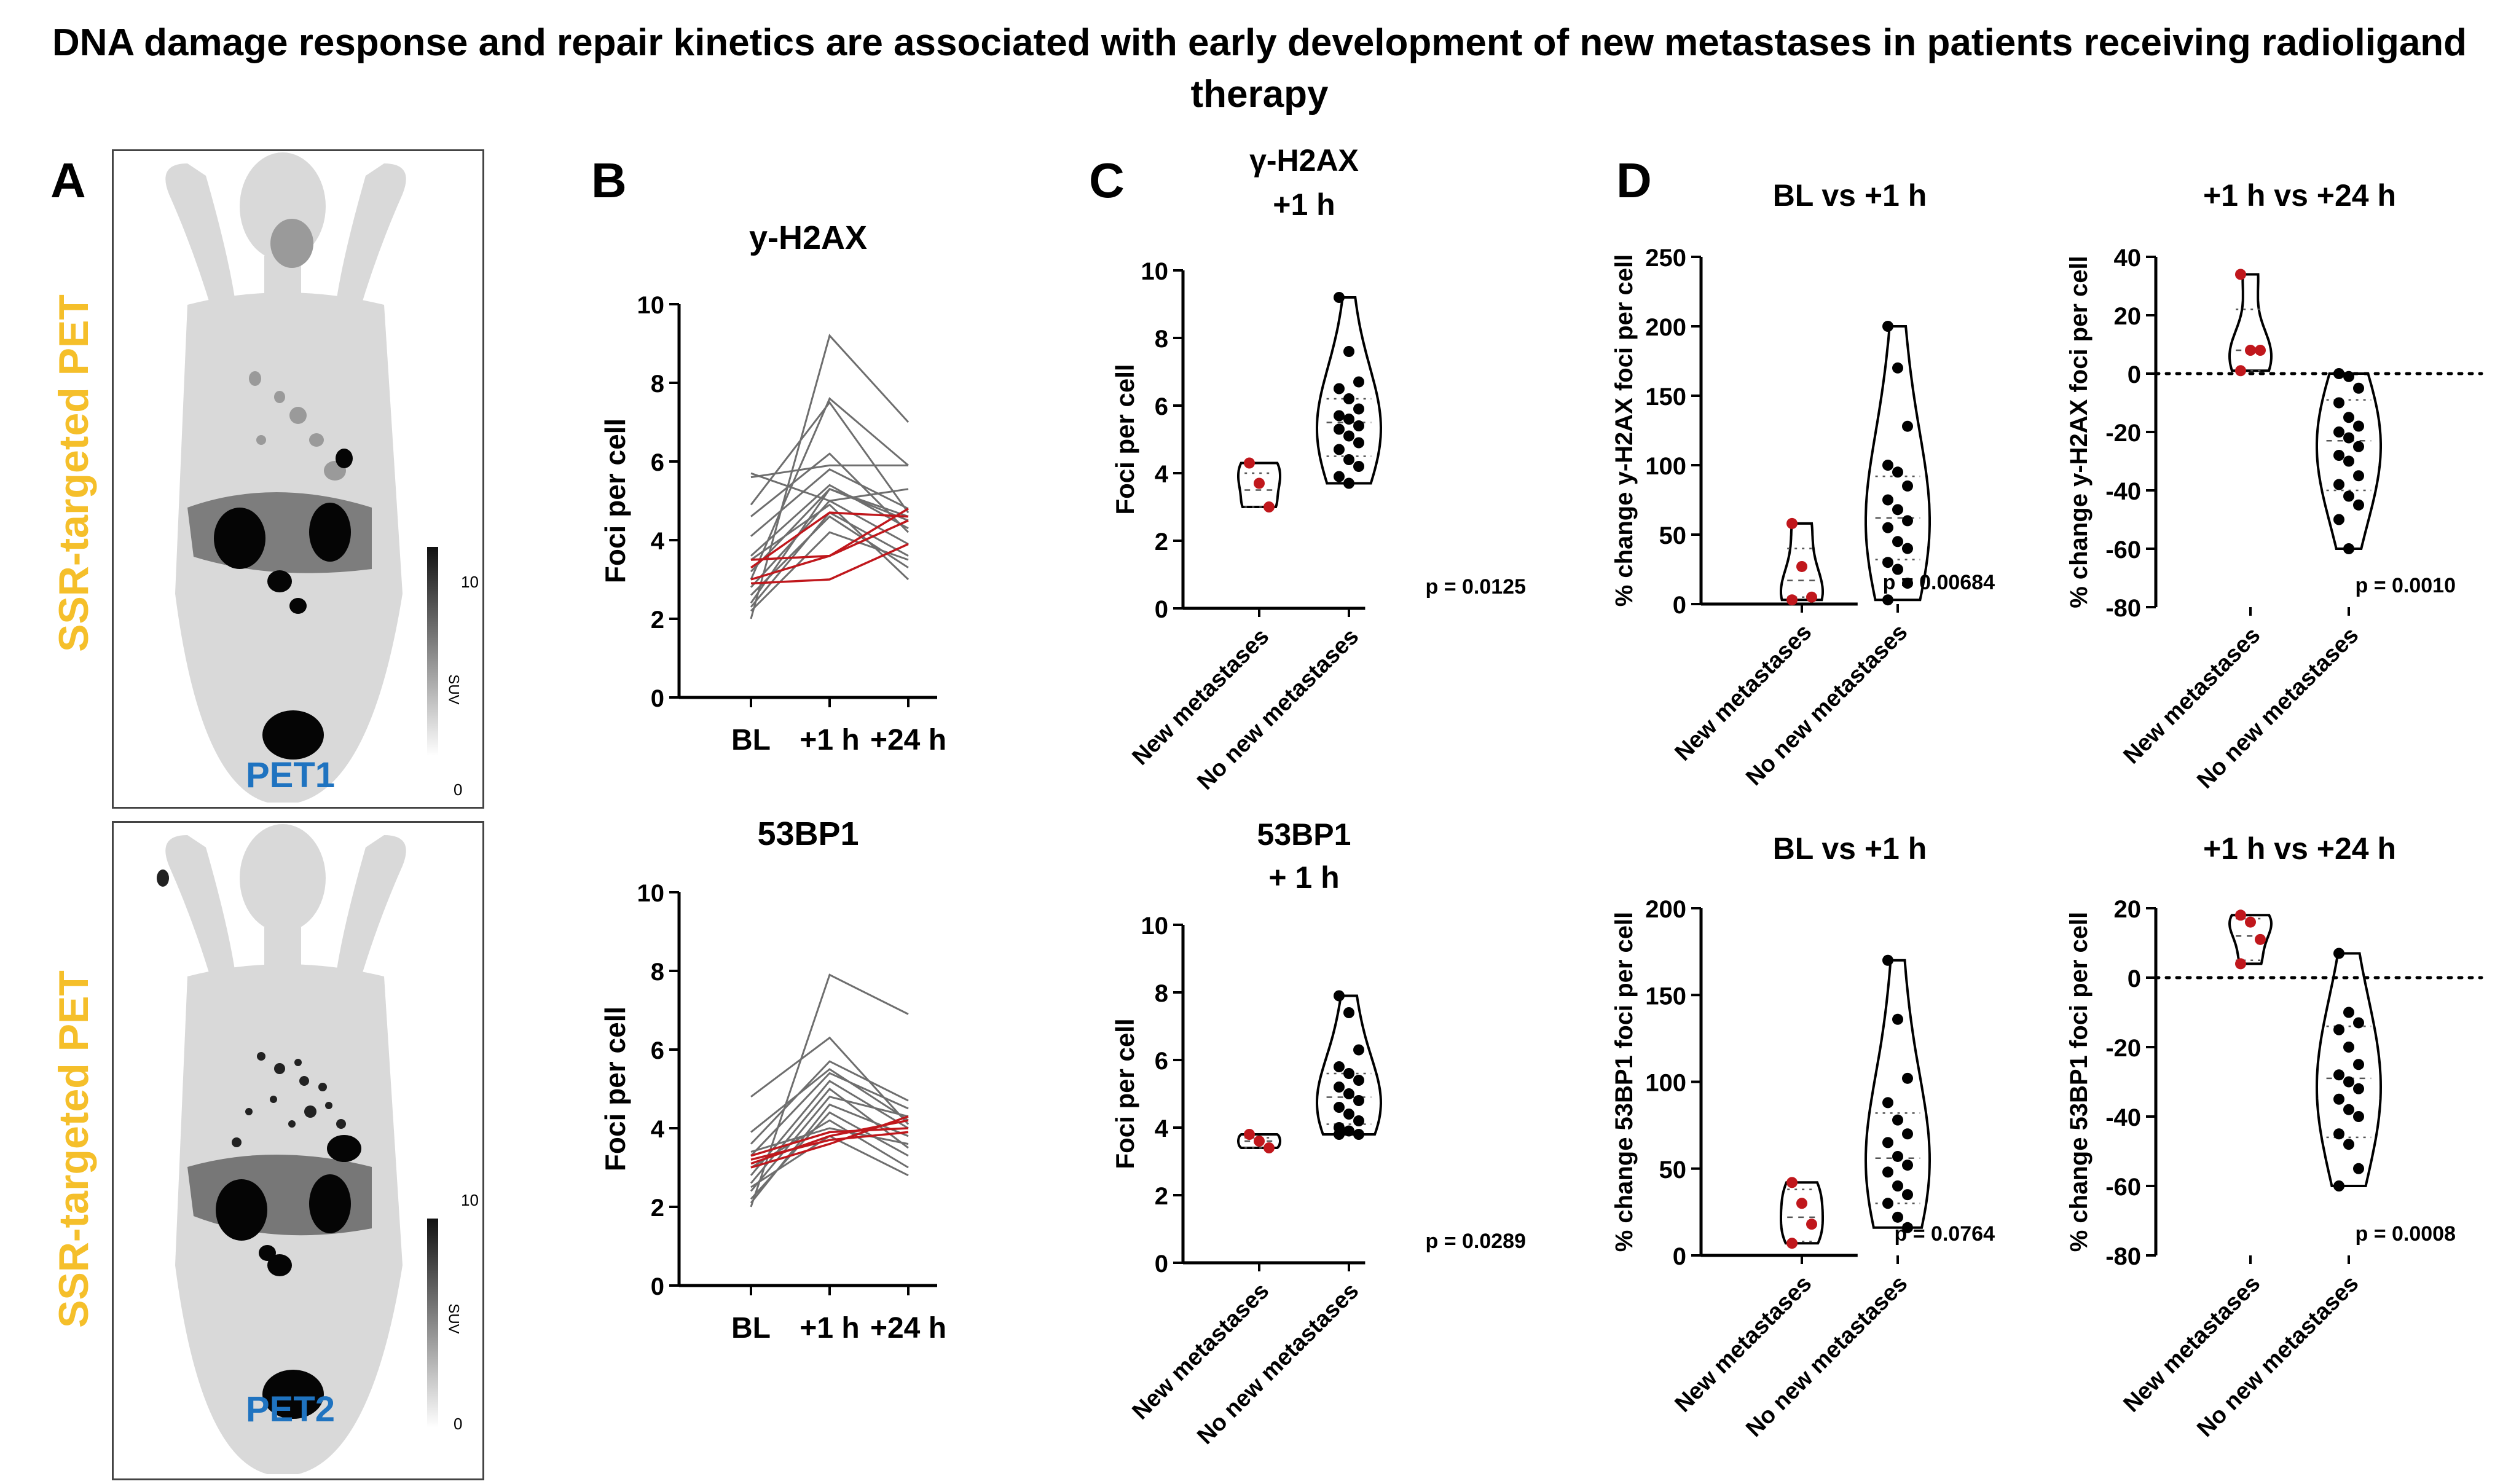  Describe the element at coordinates (1259, 1141) in the screenshot. I see `c2-violin` at that location.